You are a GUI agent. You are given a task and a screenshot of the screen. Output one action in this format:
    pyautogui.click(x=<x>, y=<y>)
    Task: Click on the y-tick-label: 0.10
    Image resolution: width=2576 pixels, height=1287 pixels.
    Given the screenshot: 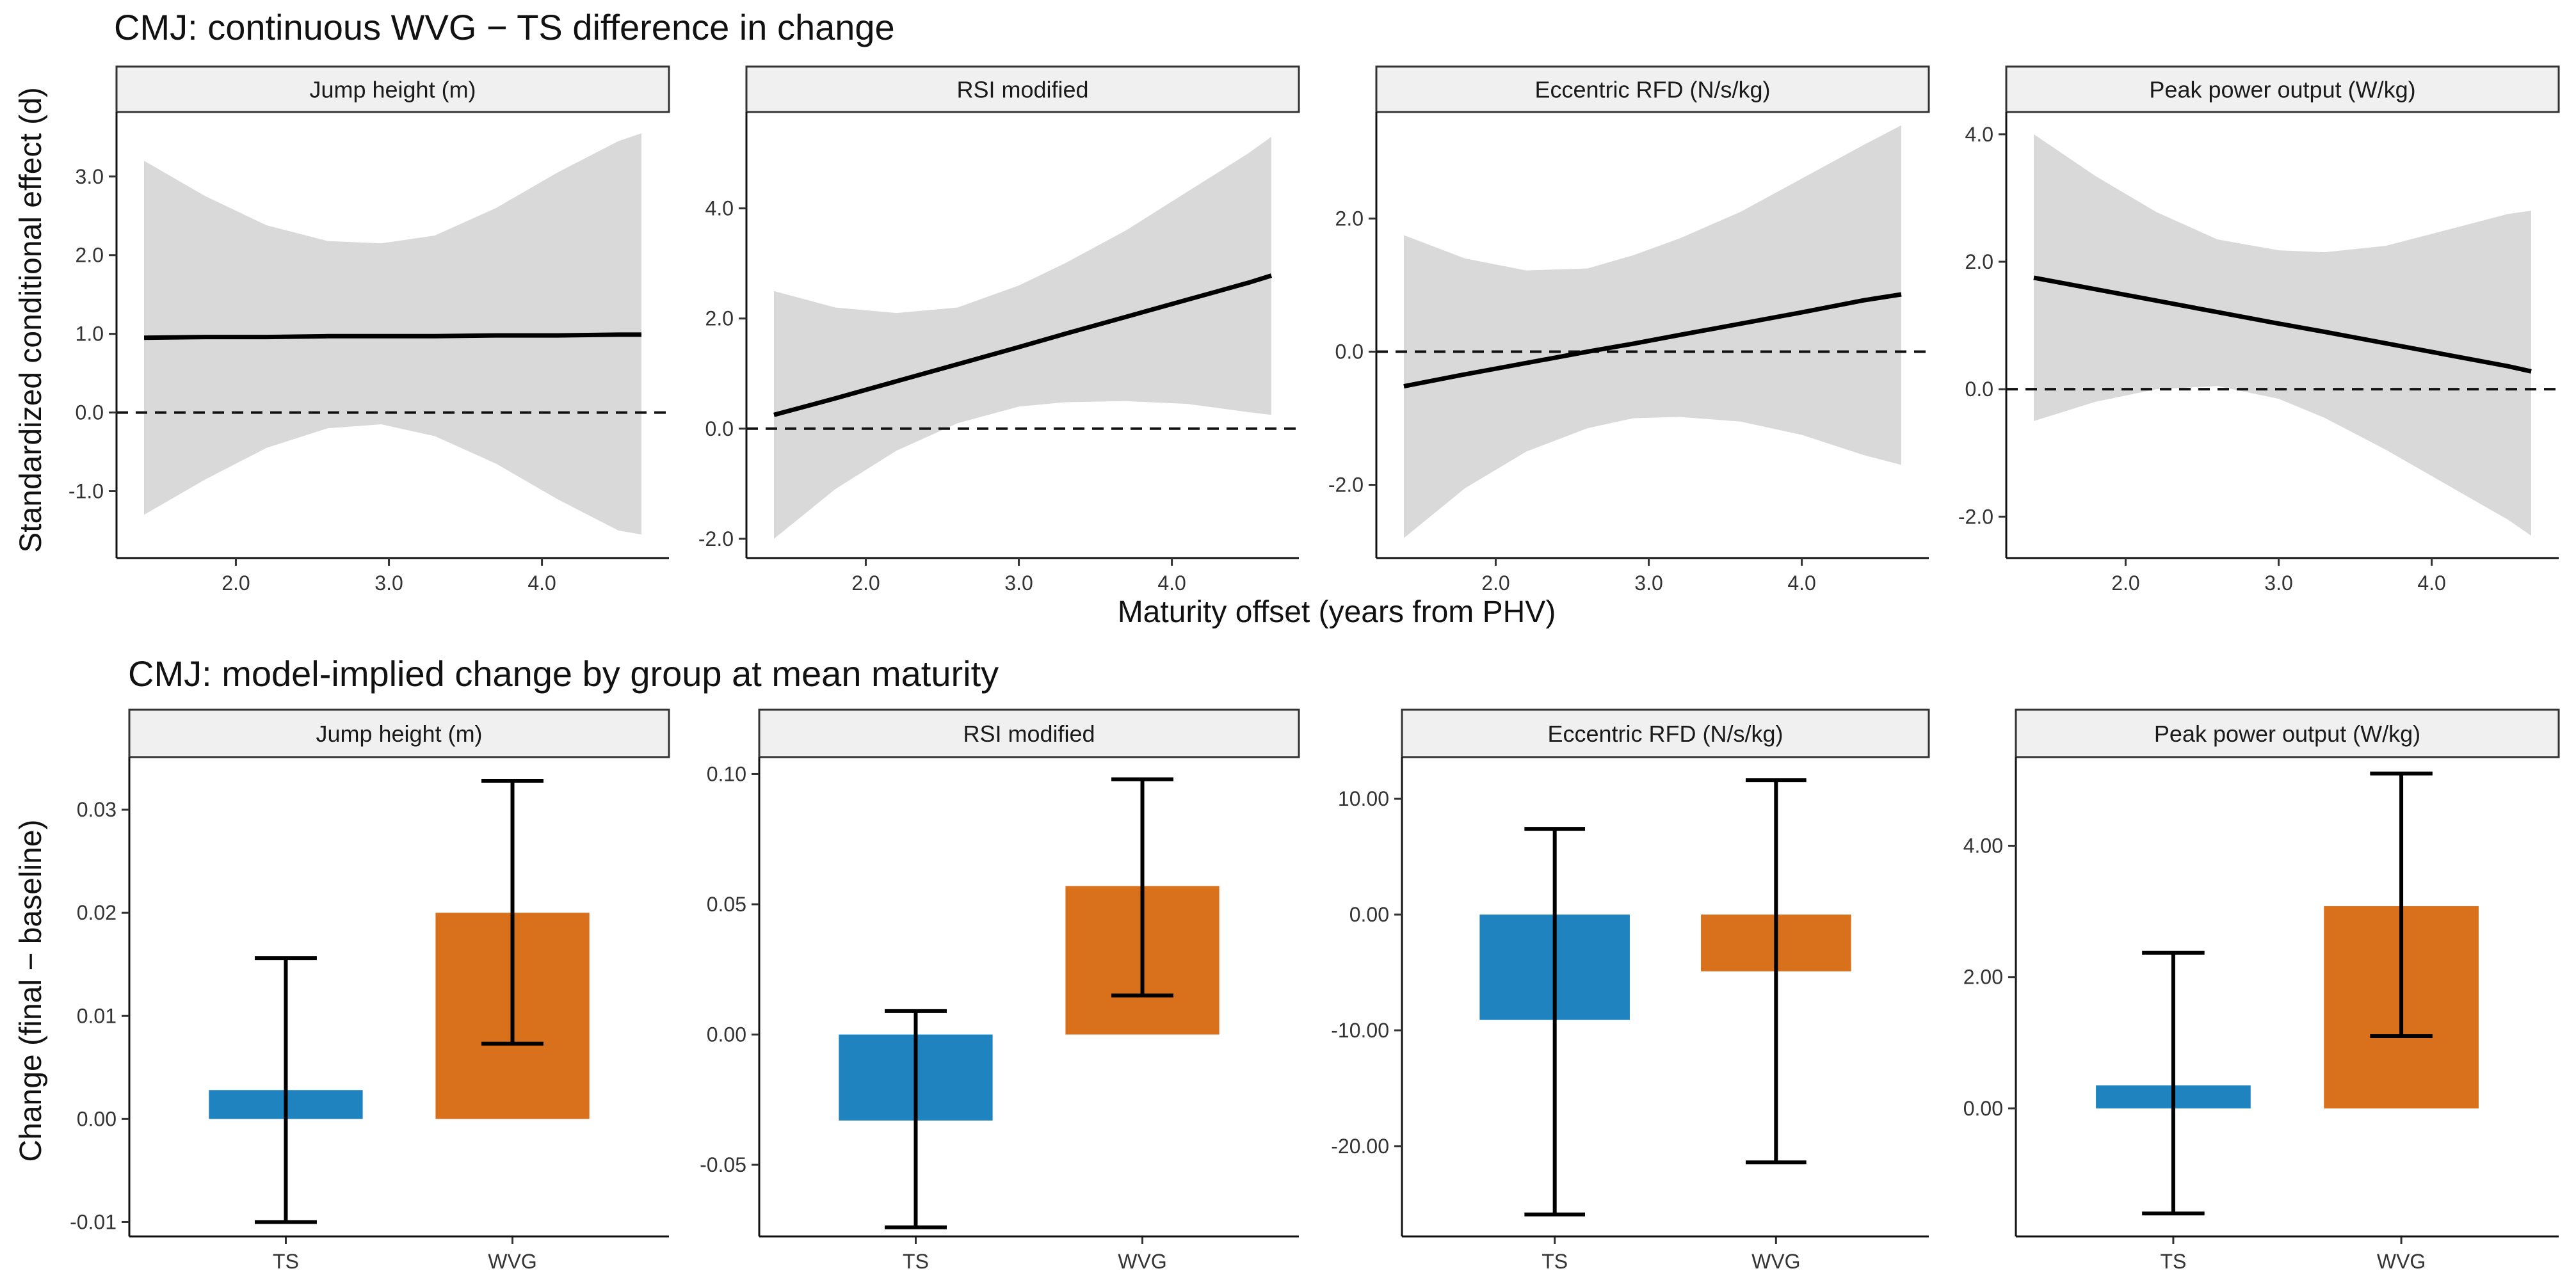 What is the action you would take?
    pyautogui.click(x=726, y=773)
    